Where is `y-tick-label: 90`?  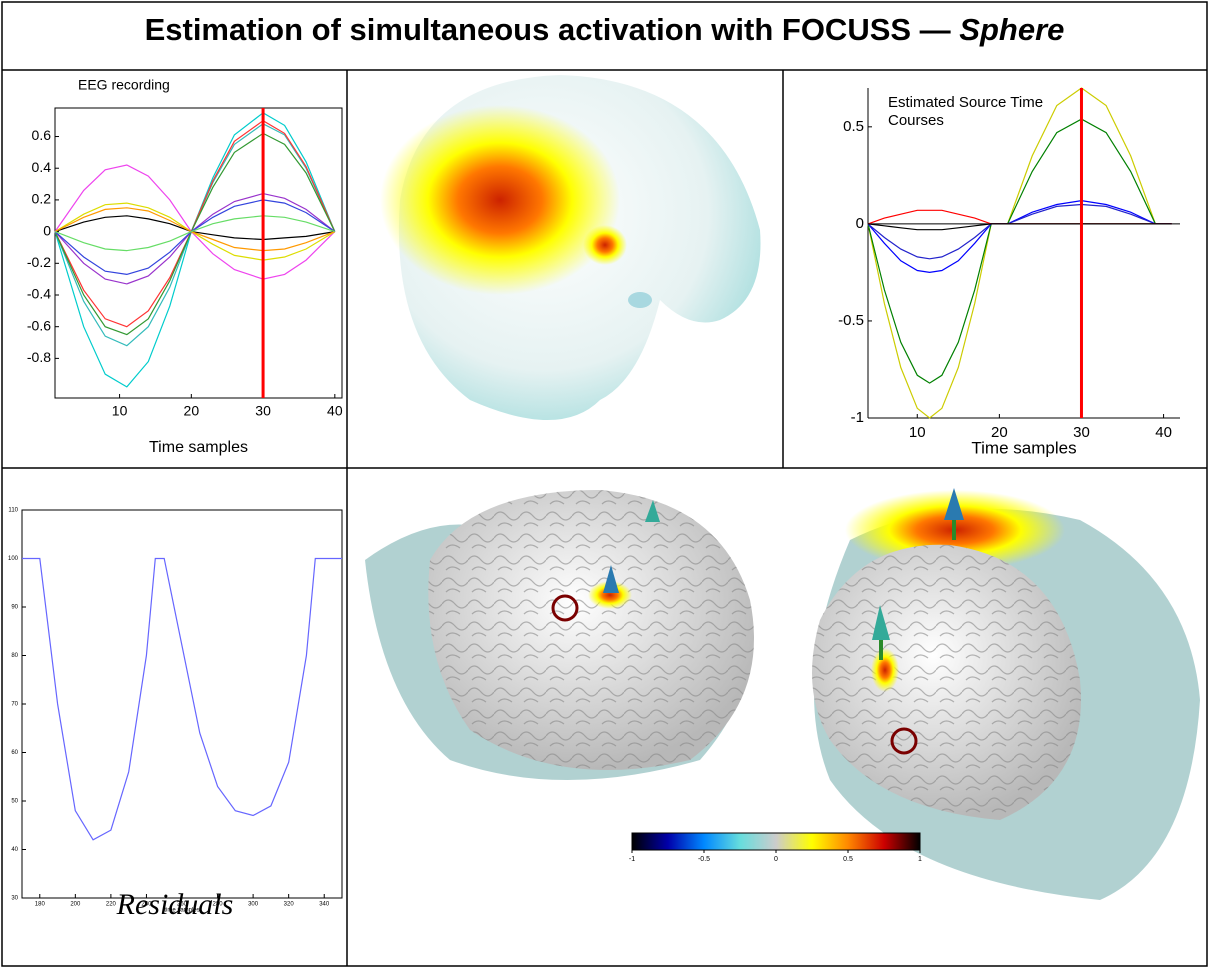
y-tick-label: 90 is located at coordinates (14, 608).